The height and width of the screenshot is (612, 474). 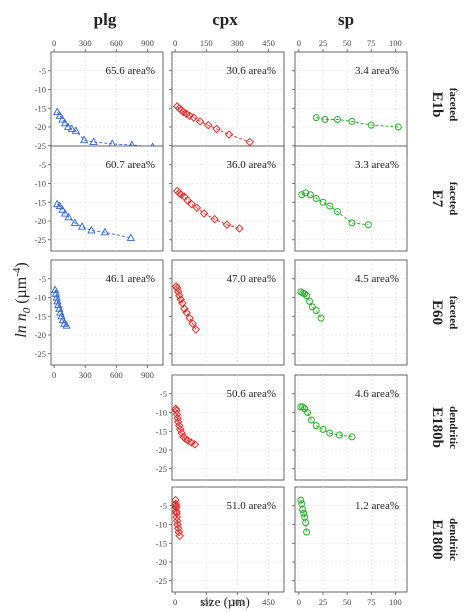 What do you see at coordinates (437, 427) in the screenshot?
I see `row-label-E180b: E180b` at bounding box center [437, 427].